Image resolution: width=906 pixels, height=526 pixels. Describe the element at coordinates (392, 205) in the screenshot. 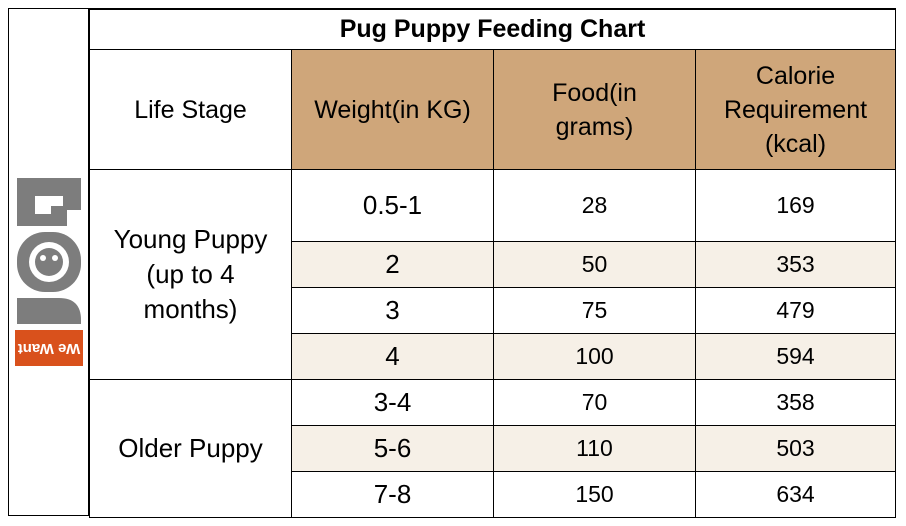

I see `weight-cell: 0.5-1` at that location.